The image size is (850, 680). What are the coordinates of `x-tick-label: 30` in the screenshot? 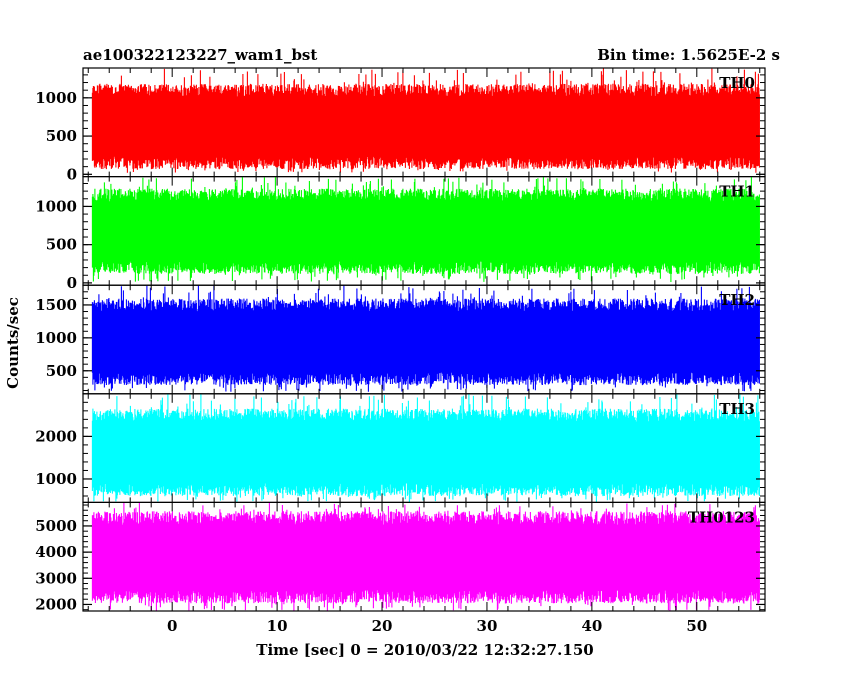 It's located at (487, 626).